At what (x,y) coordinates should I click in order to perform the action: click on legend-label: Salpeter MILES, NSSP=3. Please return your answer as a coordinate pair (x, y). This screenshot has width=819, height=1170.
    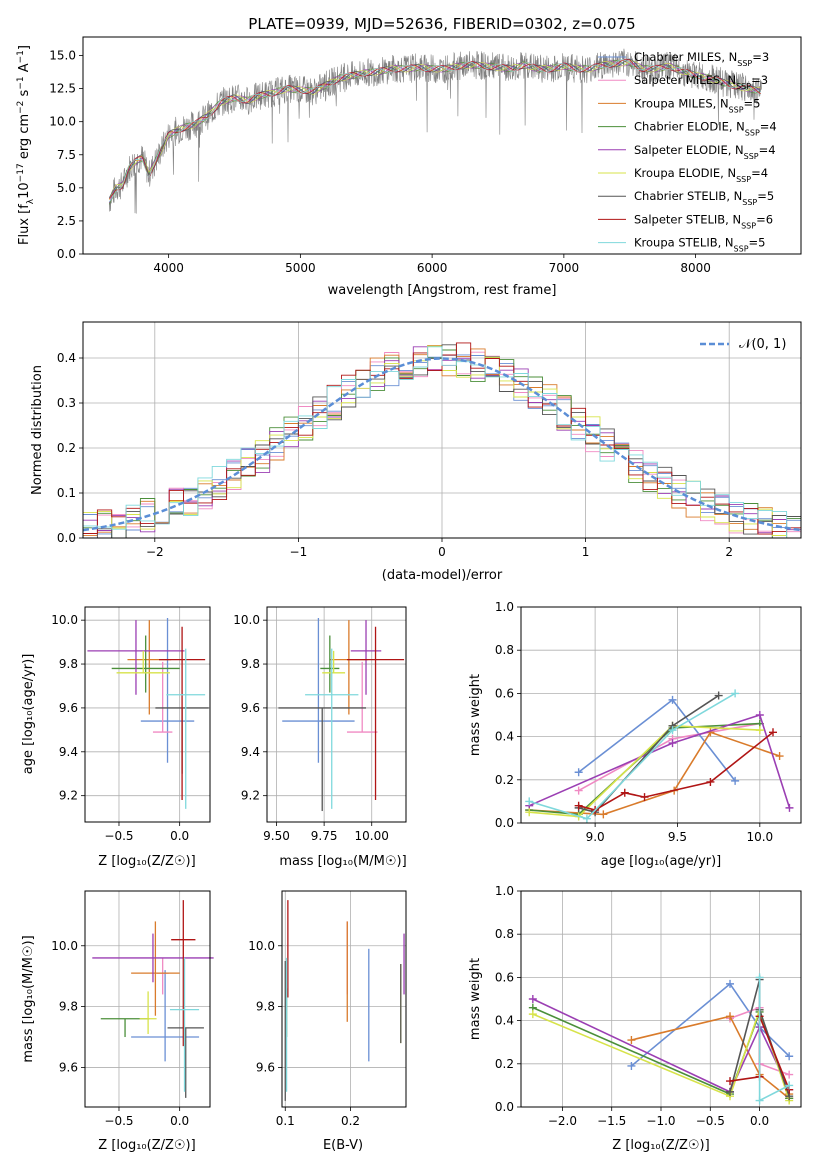
    Looking at the image, I should click on (701, 82).